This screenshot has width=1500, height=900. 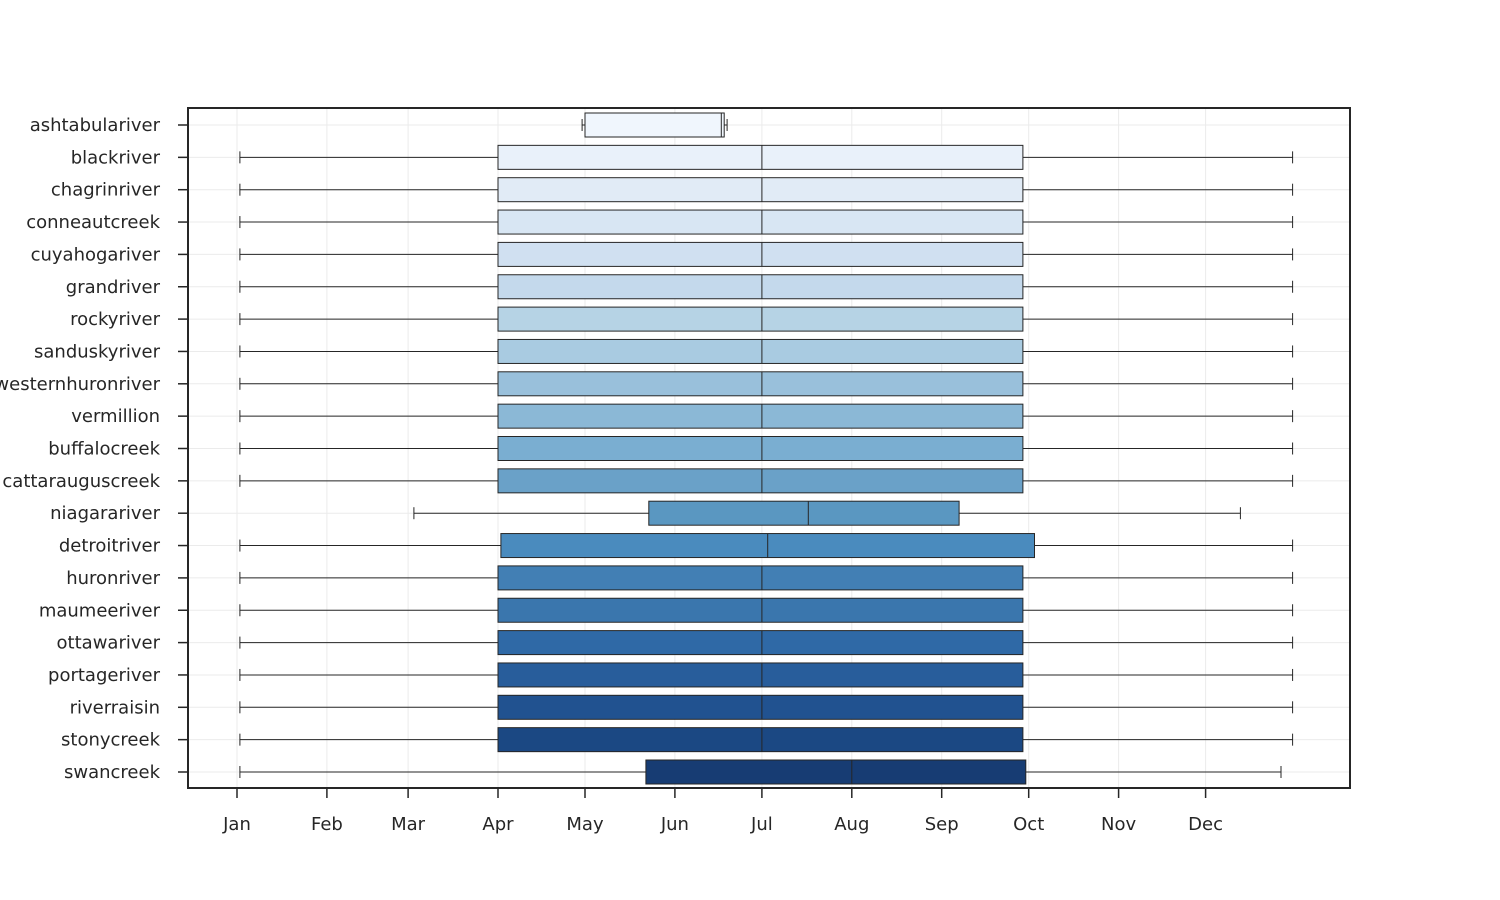 I want to click on box-swancreek, so click(x=760, y=772).